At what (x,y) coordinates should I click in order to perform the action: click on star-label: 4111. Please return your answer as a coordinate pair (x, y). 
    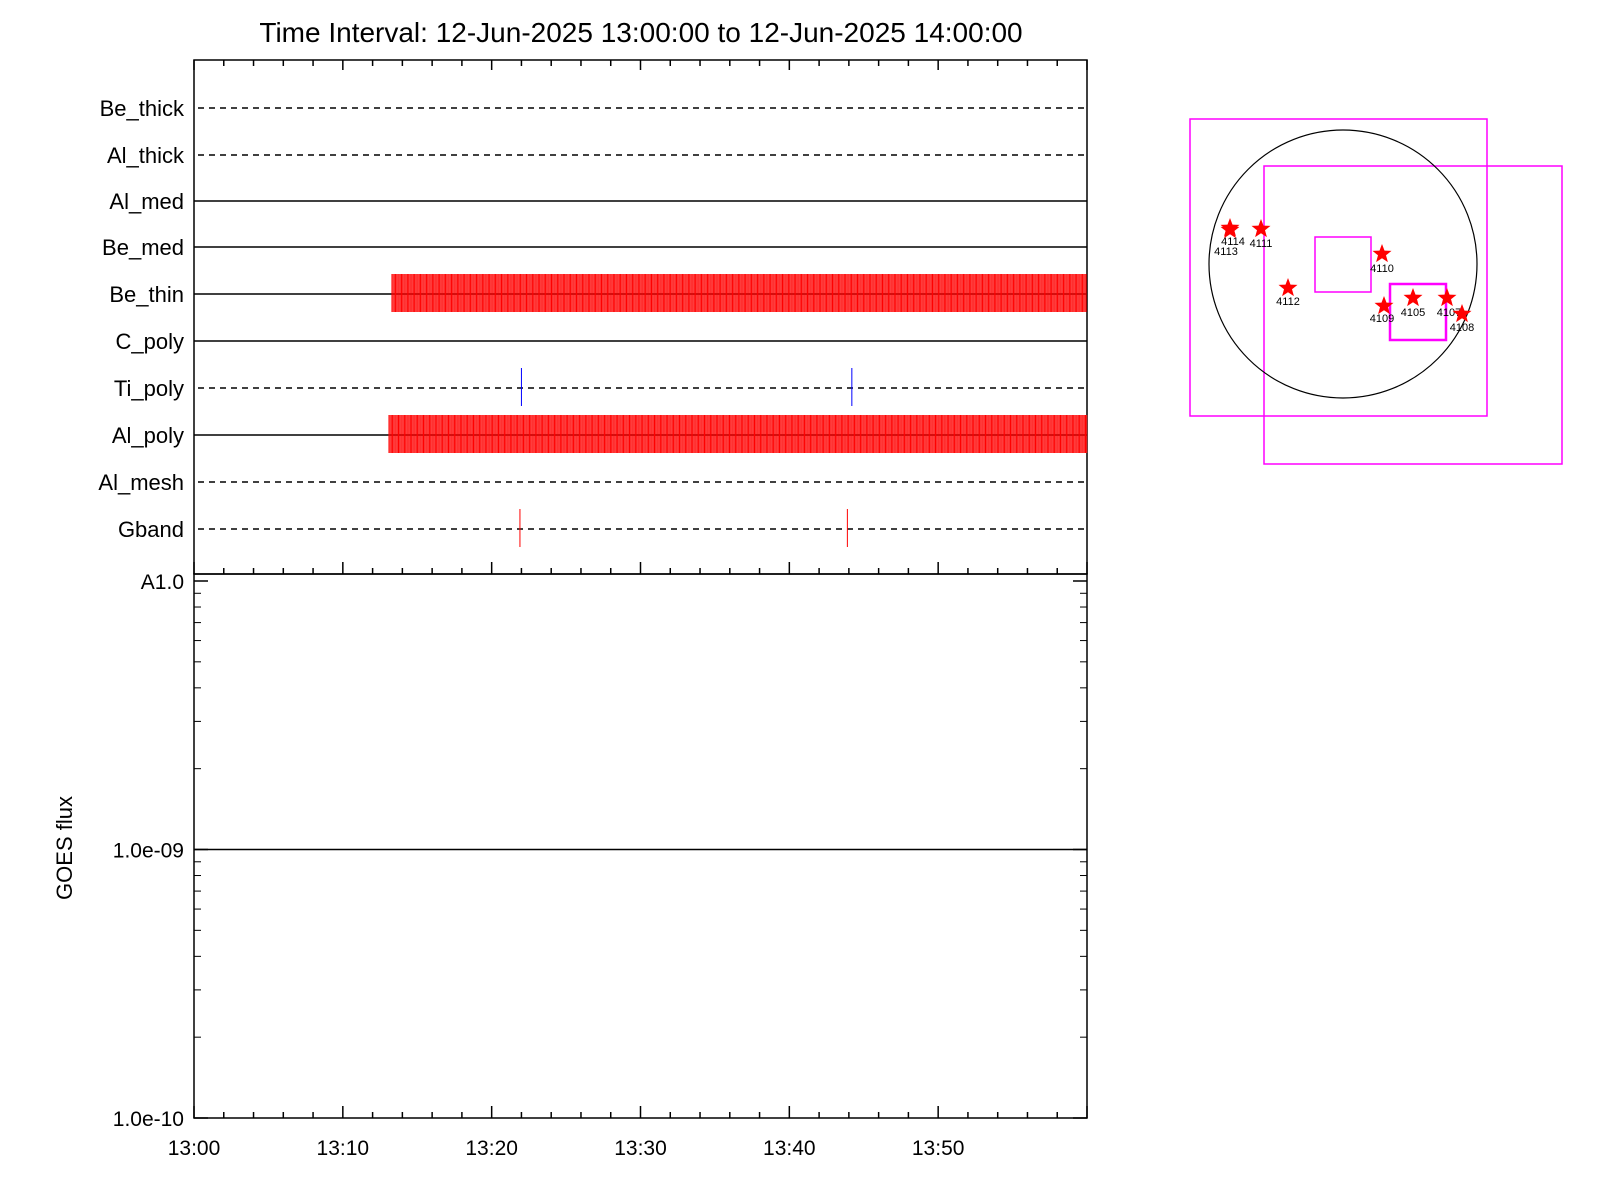
    Looking at the image, I should click on (1261, 244).